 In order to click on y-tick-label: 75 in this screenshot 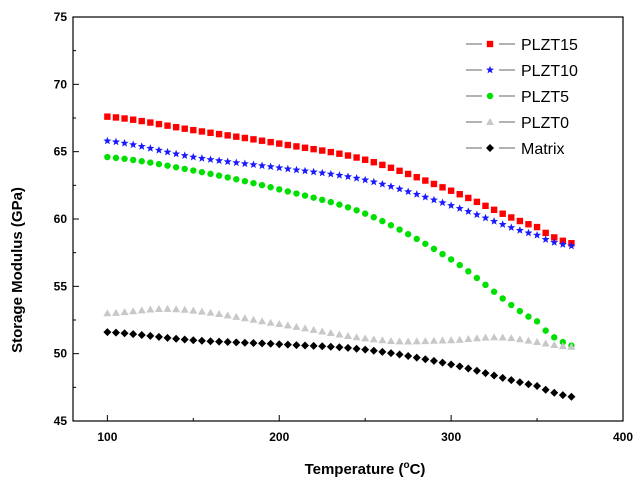, I will do `click(61, 17)`.